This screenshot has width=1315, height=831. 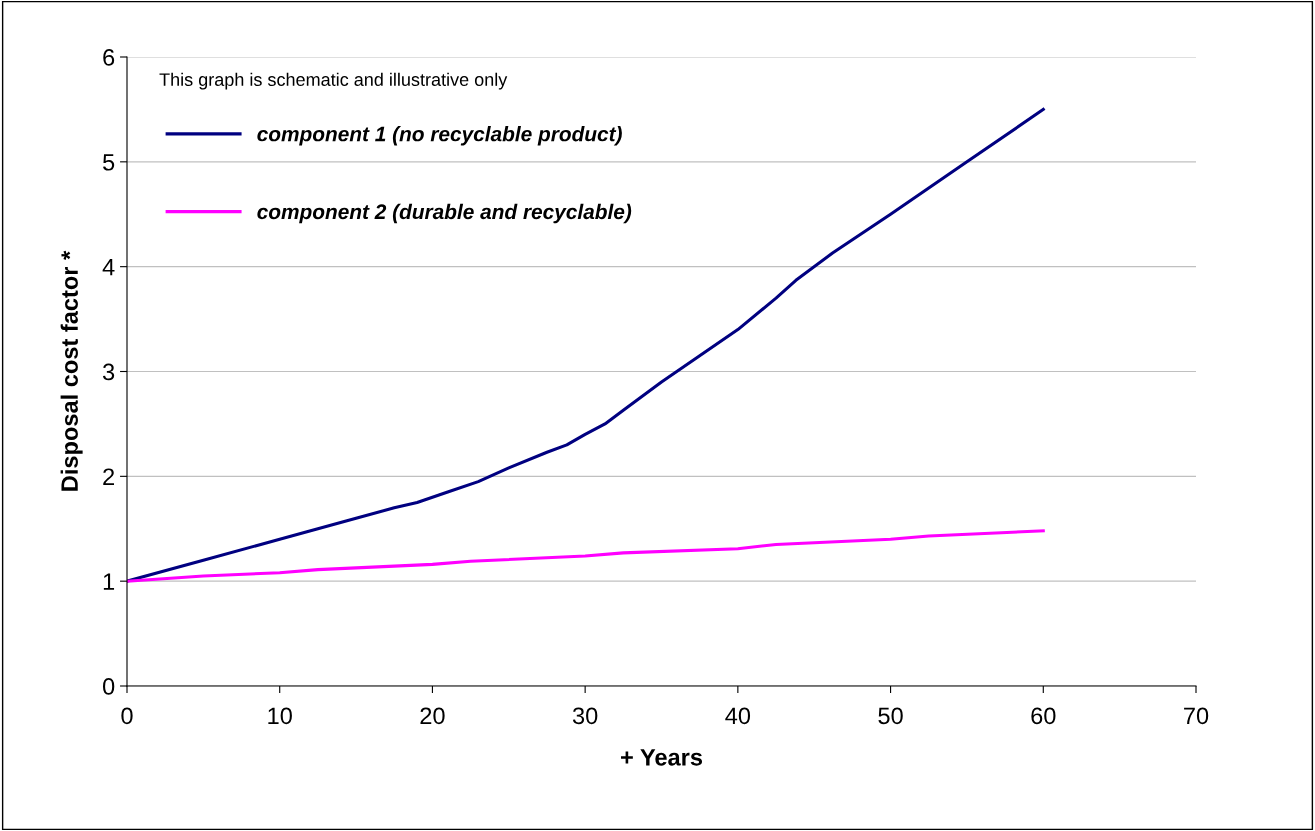 What do you see at coordinates (71, 370) in the screenshot?
I see `y-axis-title: Disposal cost factor *` at bounding box center [71, 370].